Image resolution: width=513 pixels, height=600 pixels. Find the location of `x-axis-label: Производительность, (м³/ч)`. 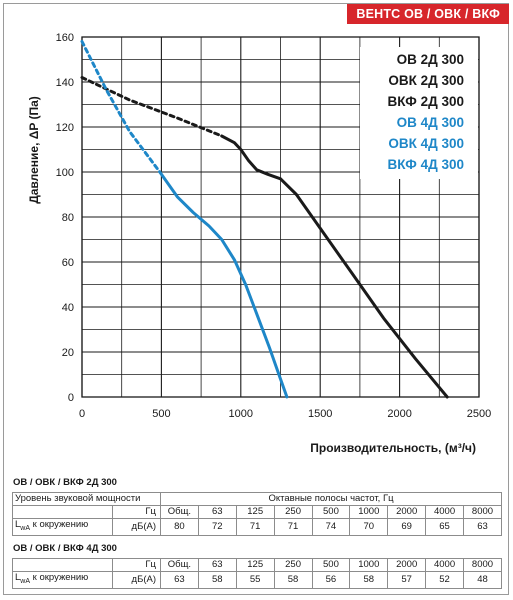

x-axis-label: Производительность, (м³/ч) is located at coordinates (393, 448).